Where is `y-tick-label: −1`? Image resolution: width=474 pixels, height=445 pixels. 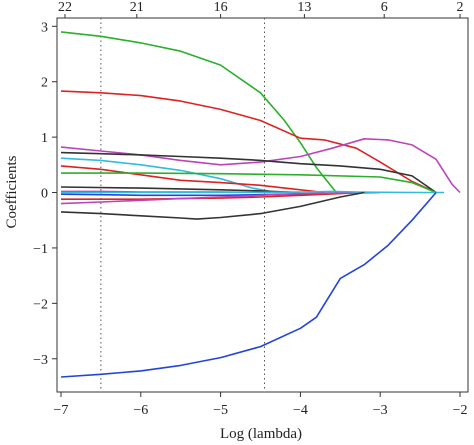
y-tick-label: −1 is located at coordinates (40, 249).